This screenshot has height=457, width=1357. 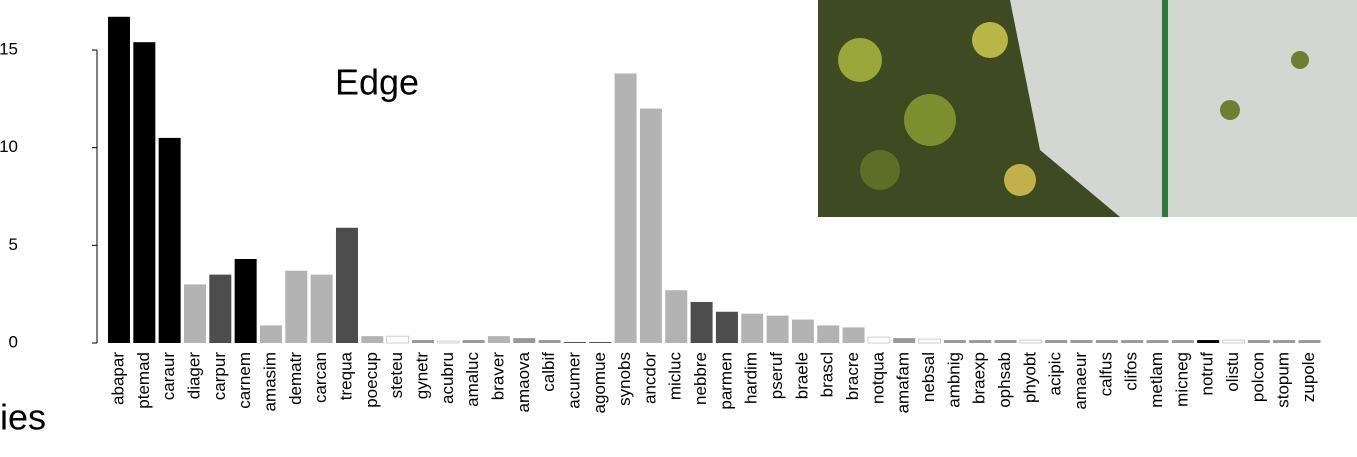 I want to click on x-tick-label: ophsab, so click(x=1004, y=380).